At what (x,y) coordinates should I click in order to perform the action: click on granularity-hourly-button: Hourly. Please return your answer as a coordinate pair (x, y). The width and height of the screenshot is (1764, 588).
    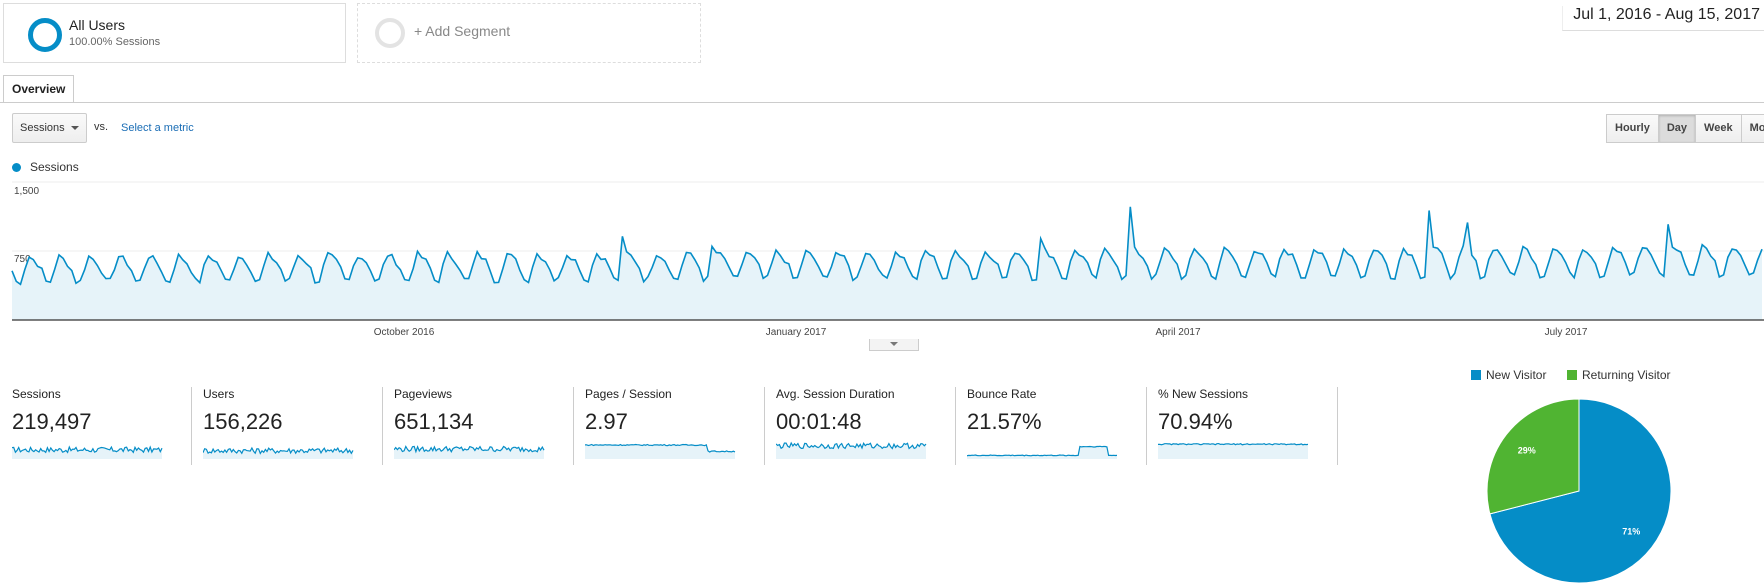
    Looking at the image, I should click on (1632, 128).